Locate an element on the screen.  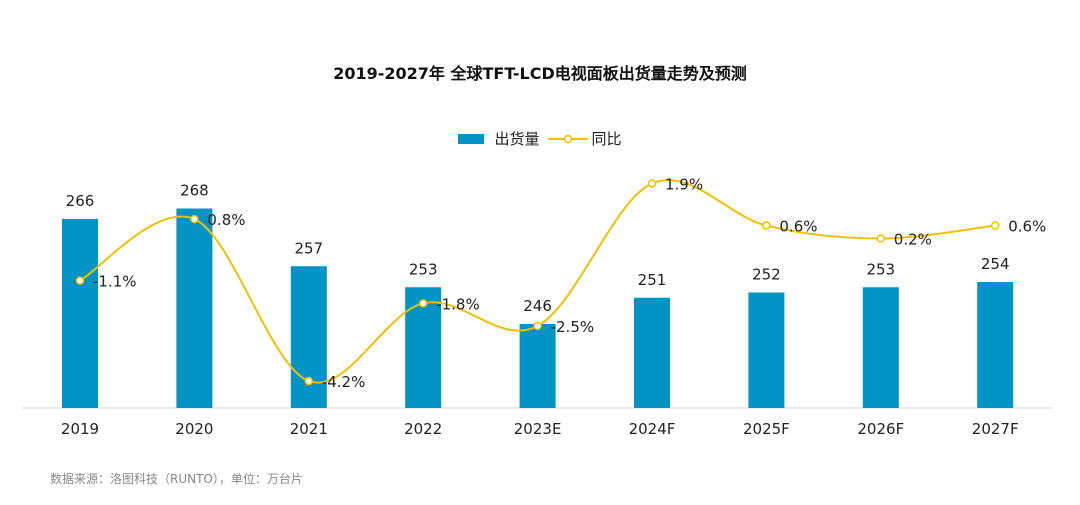
x-tick-label: 2022 is located at coordinates (423, 429).